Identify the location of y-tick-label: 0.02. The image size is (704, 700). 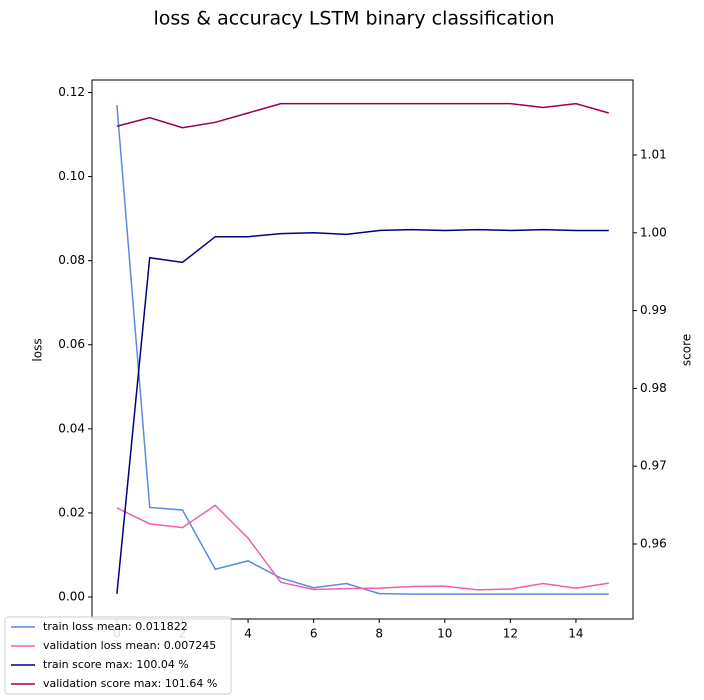
(71, 512).